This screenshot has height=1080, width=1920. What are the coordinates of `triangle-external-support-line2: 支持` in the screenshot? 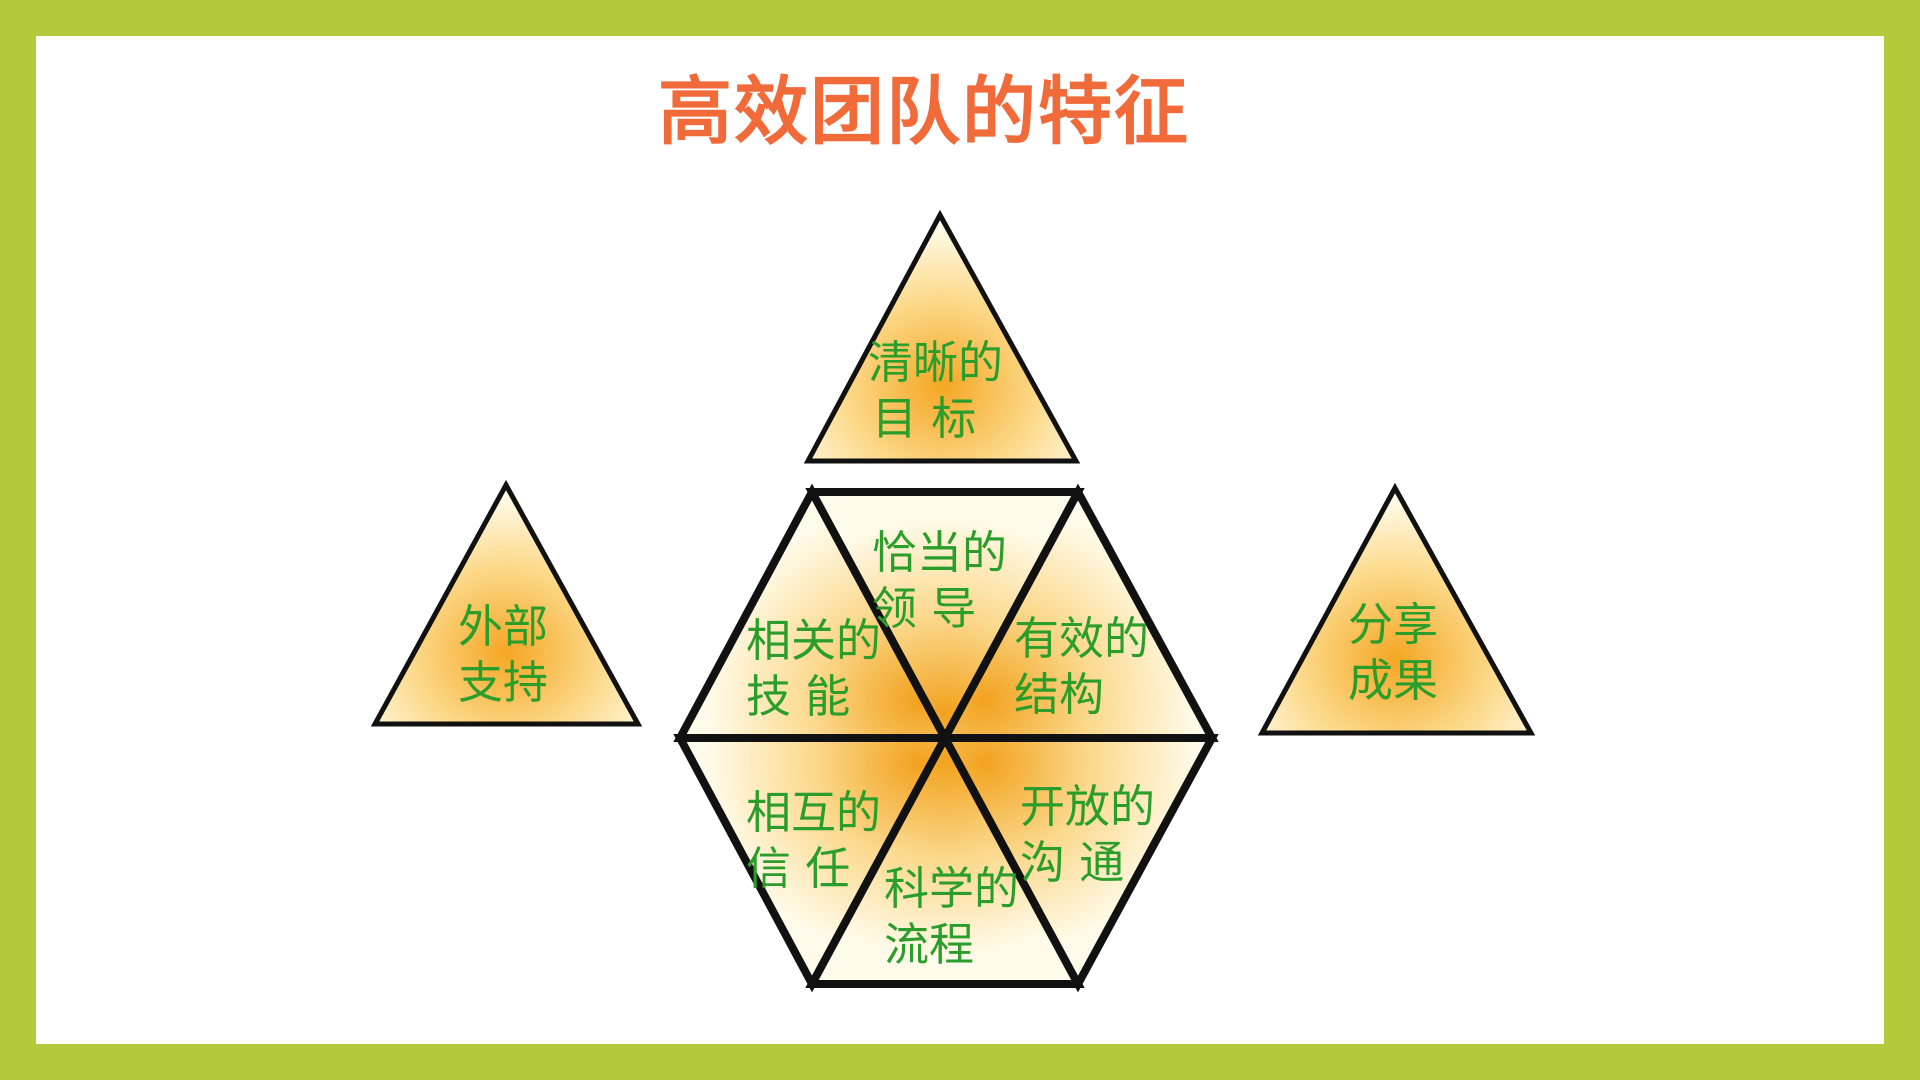 It's located at (503, 682).